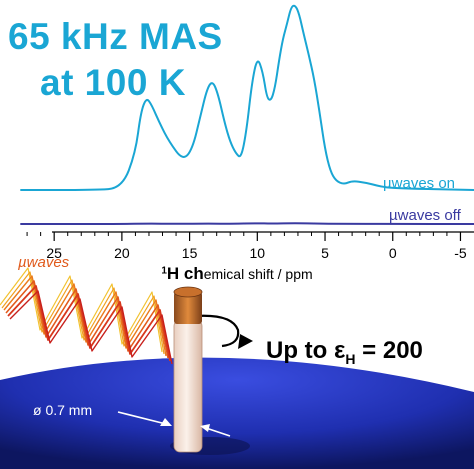  I want to click on x-tick-label: 15, so click(190, 253).